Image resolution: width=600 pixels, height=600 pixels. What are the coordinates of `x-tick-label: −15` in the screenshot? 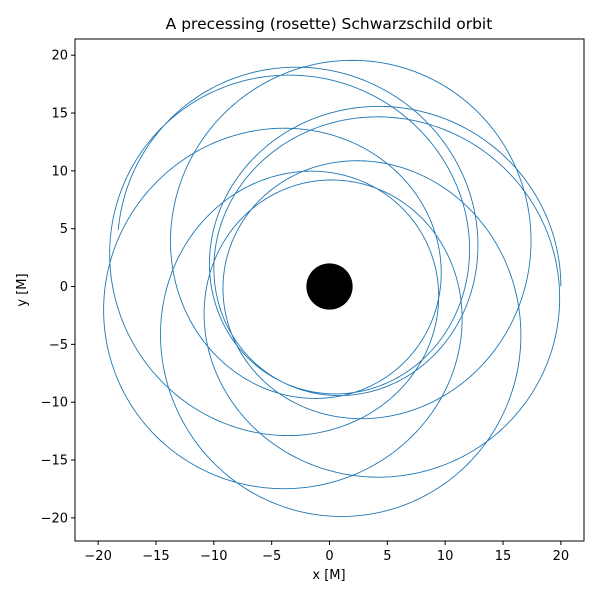 It's located at (155, 556).